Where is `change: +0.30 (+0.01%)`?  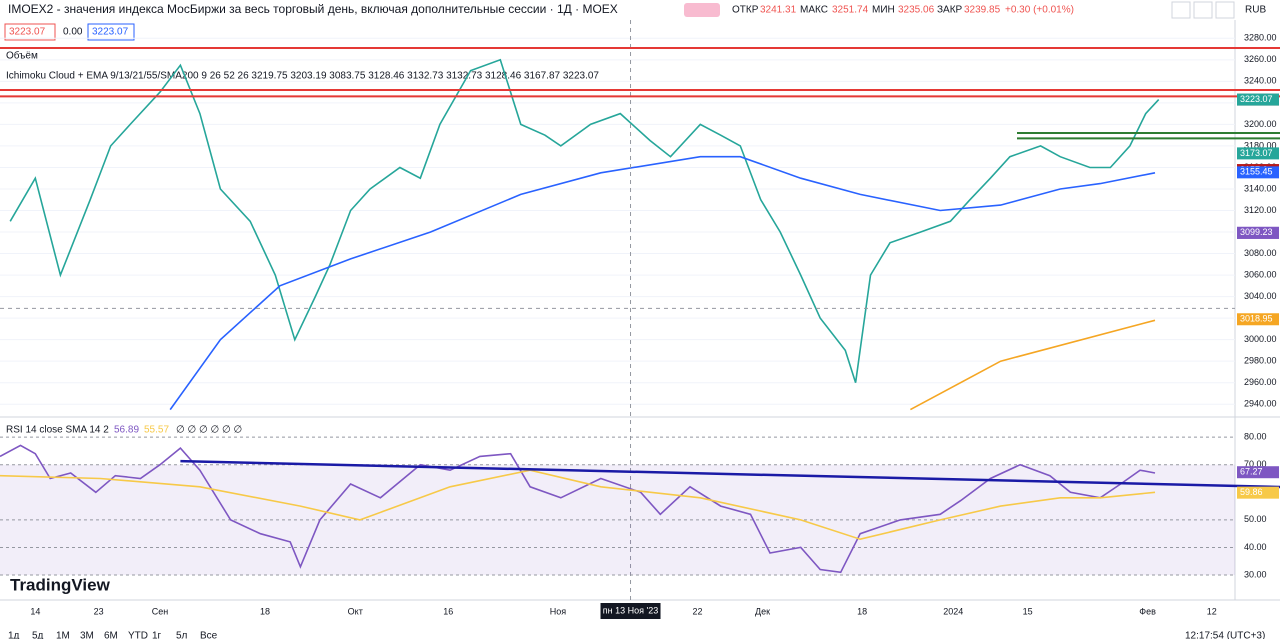 change: +0.30 (+0.01%) is located at coordinates (1039, 10).